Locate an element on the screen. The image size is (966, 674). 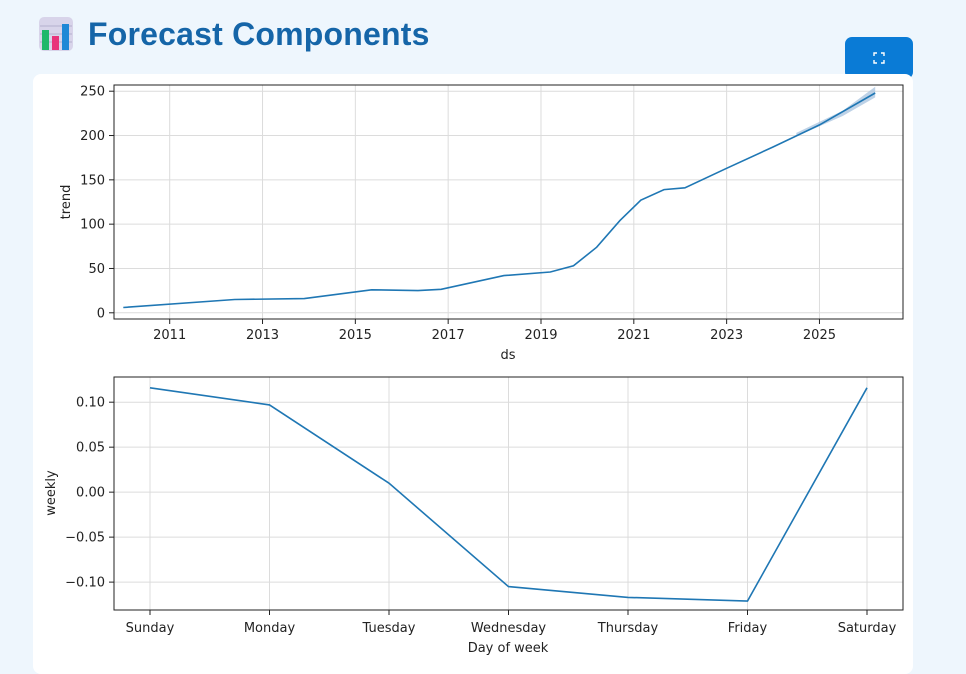
trend-x-ticks: 2011 2013 2015 2017 2019 2021 2023 2025 is located at coordinates (494, 331).